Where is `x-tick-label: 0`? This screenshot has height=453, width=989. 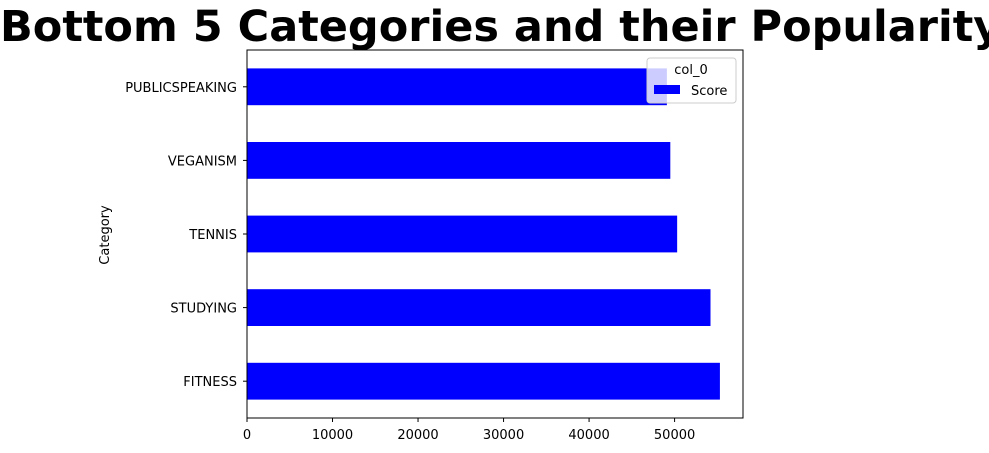
x-tick-label: 0 is located at coordinates (247, 435).